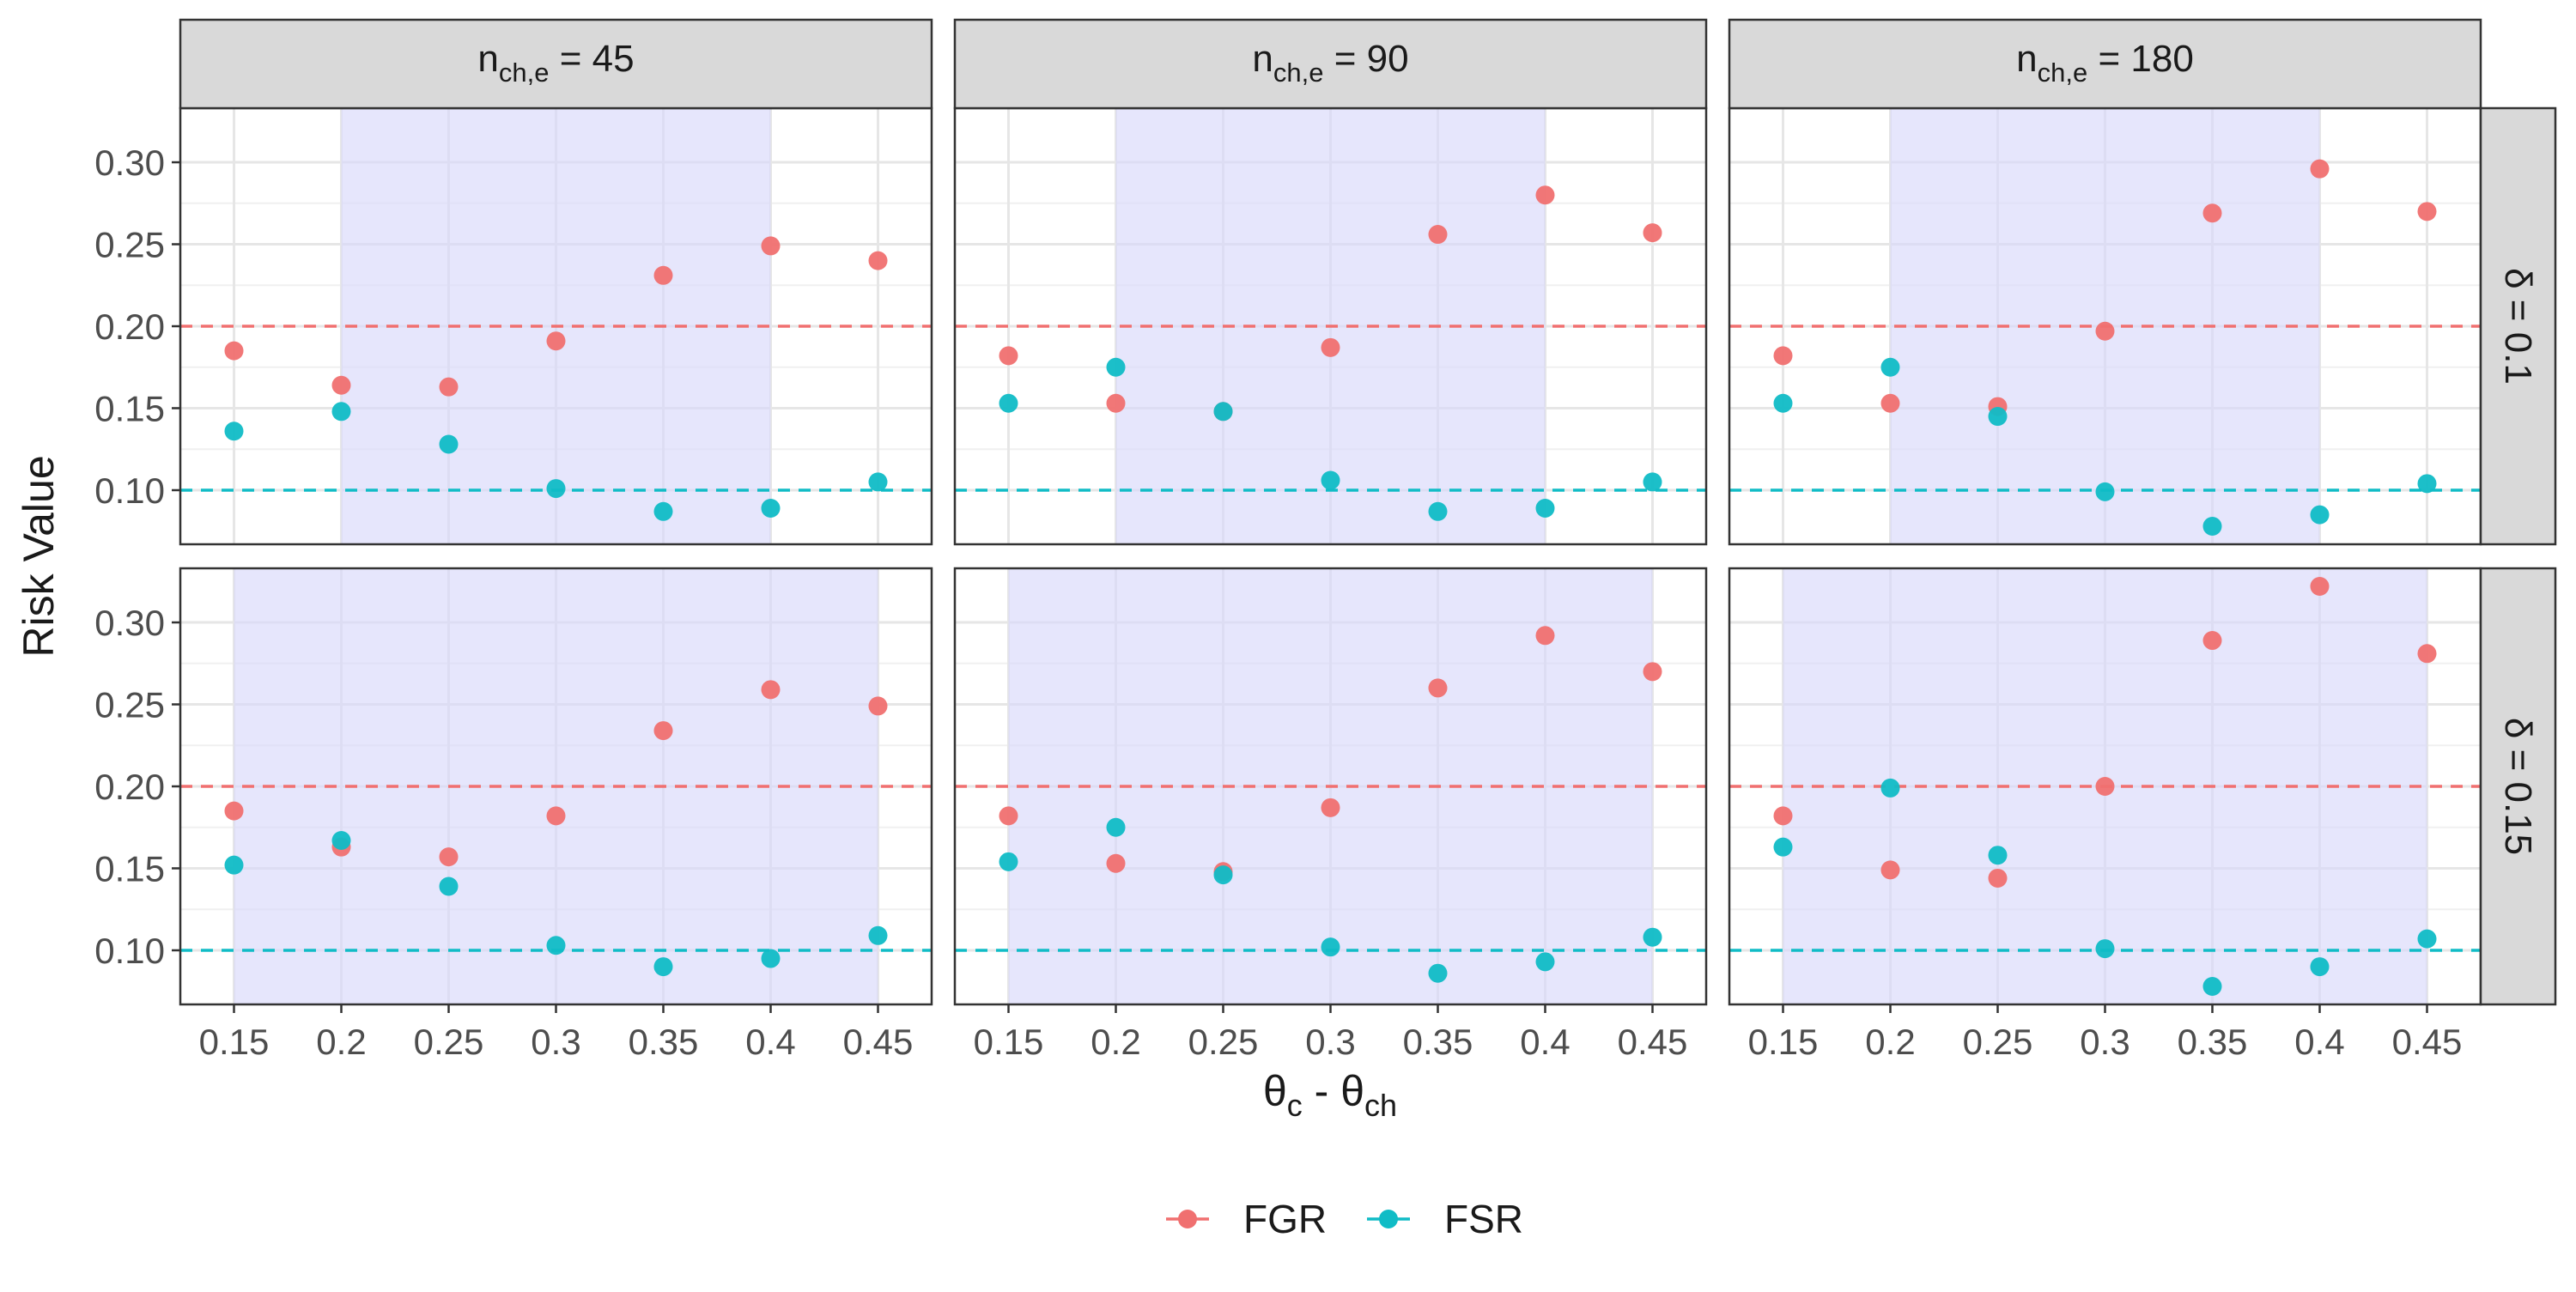  What do you see at coordinates (1330, 1095) in the screenshot?
I see `x-axis-title: θc - θch` at bounding box center [1330, 1095].